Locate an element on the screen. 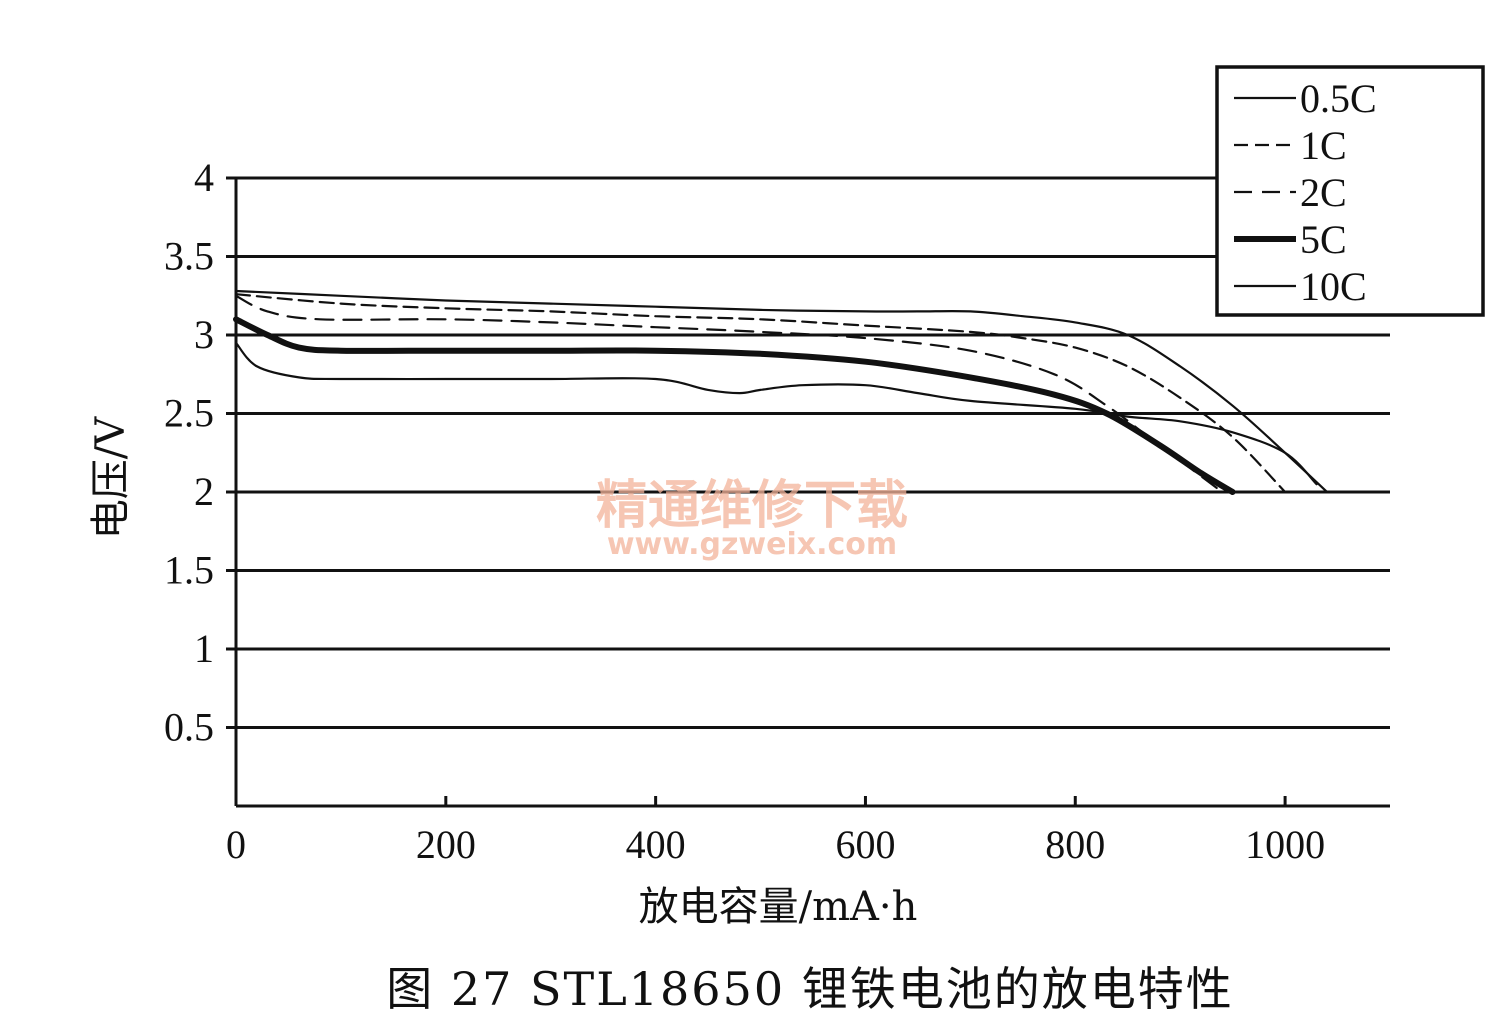 This screenshot has height=1030, width=1507. y-tick-label-4: 2.5 is located at coordinates (189, 413).